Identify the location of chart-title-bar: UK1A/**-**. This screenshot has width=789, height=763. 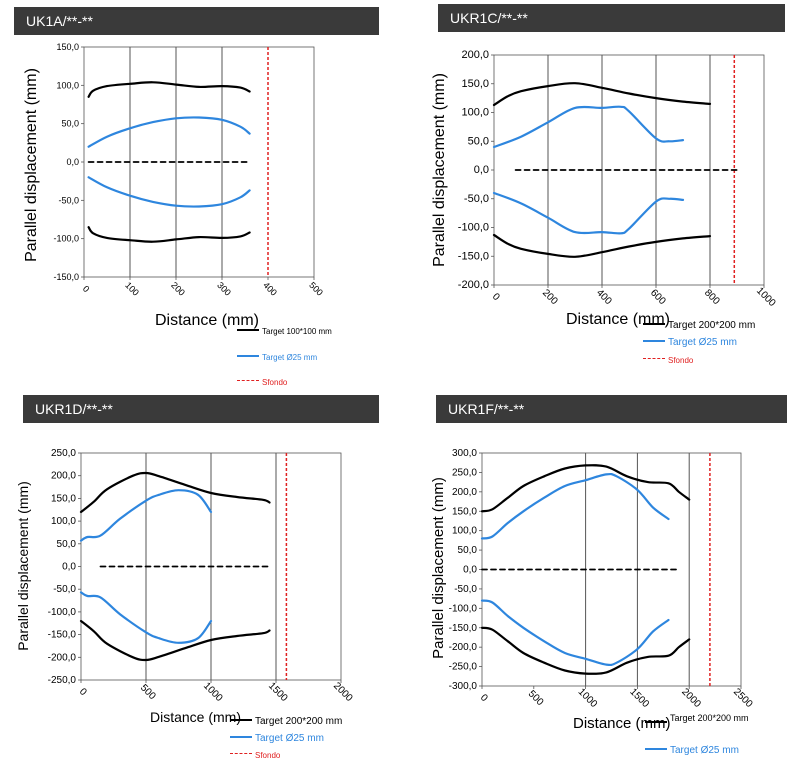
(196, 21).